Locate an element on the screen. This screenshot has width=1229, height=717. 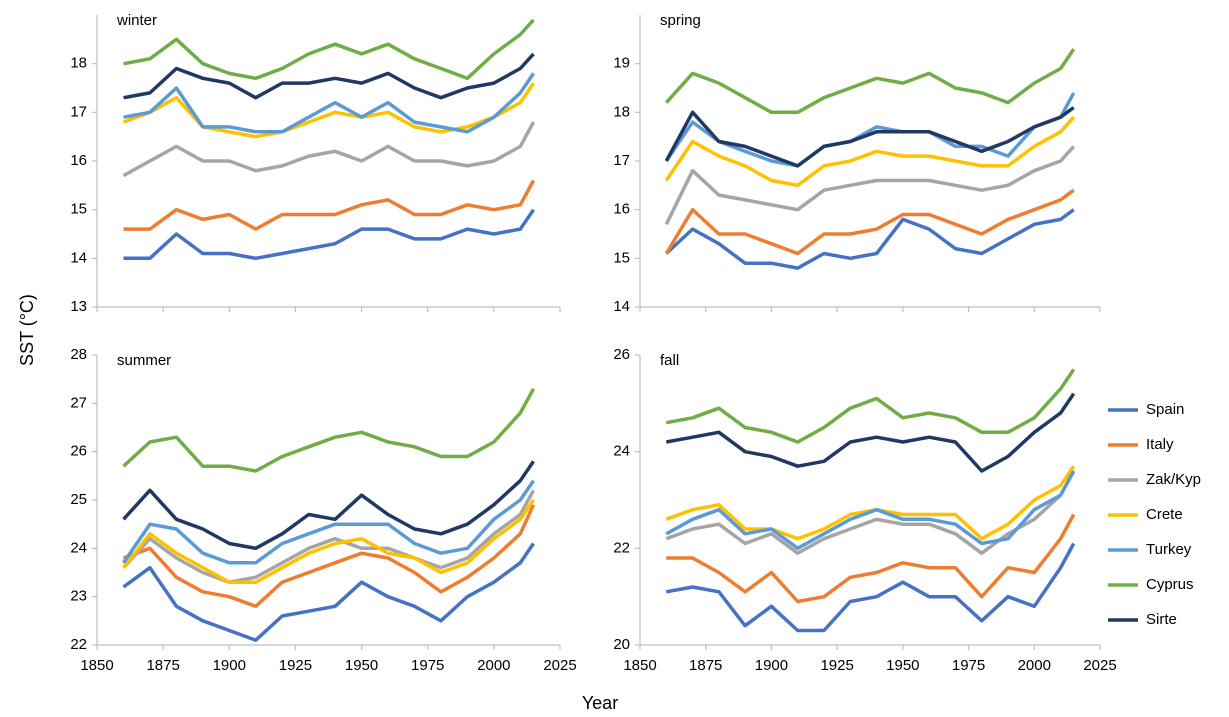
y-tick-label: 25 is located at coordinates (78, 499).